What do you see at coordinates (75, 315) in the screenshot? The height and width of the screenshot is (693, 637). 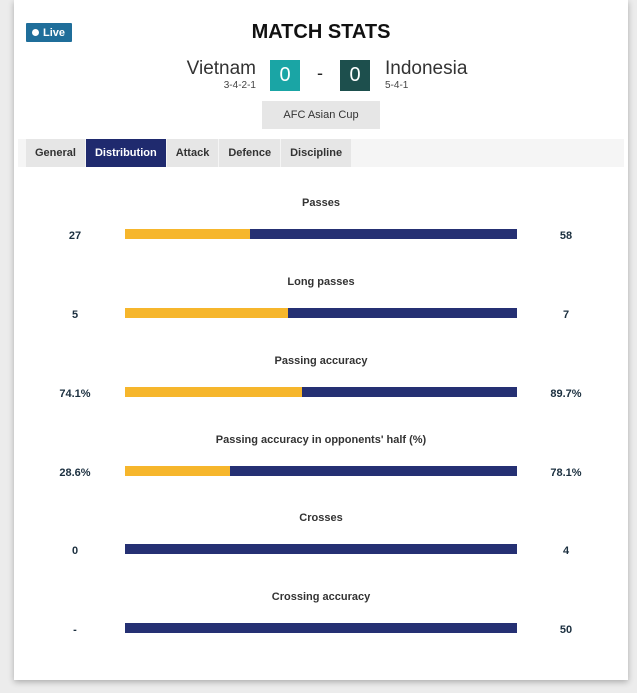 I see `stat-home-value: 5` at bounding box center [75, 315].